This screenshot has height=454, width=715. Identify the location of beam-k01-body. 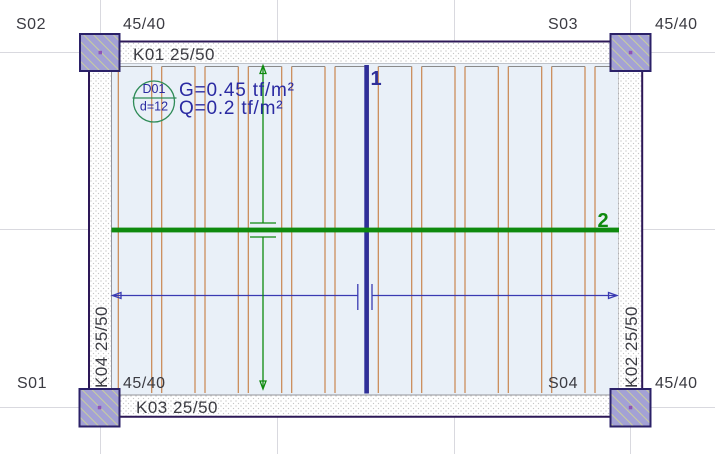
(365, 53).